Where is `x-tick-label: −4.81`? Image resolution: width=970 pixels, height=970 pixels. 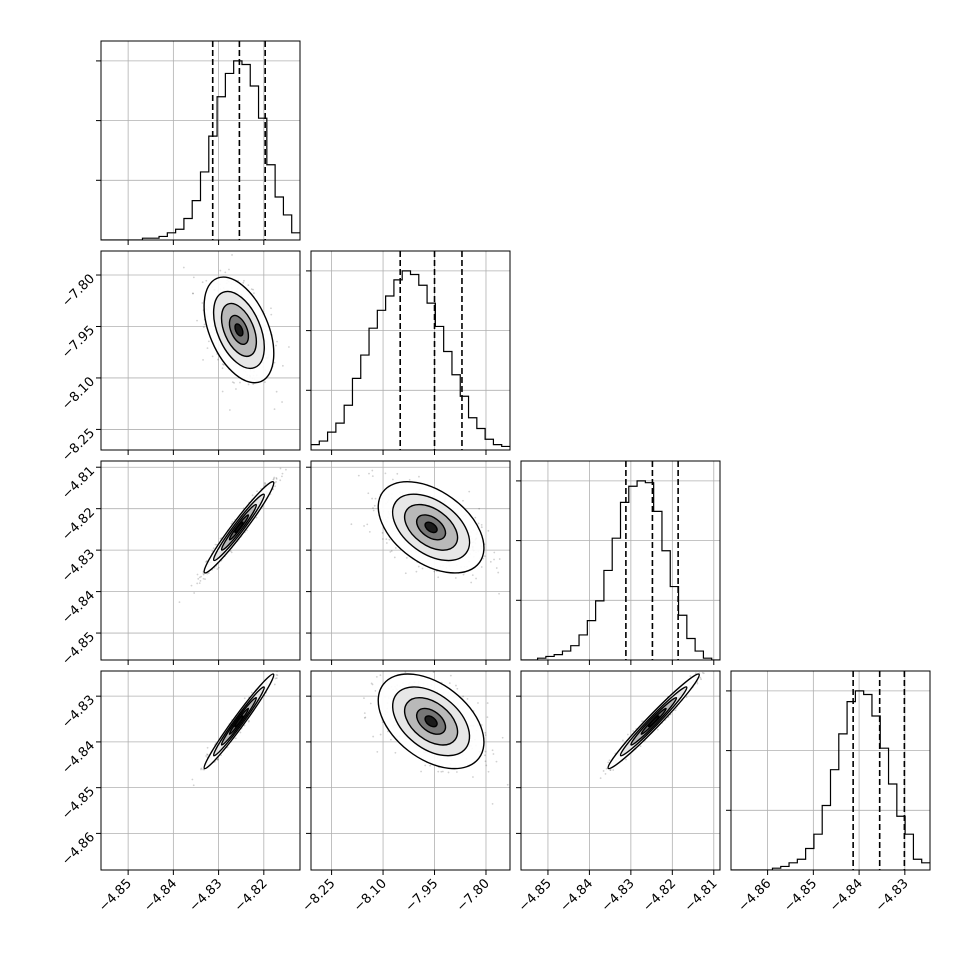 x-tick-label: −4.81 is located at coordinates (701, 895).